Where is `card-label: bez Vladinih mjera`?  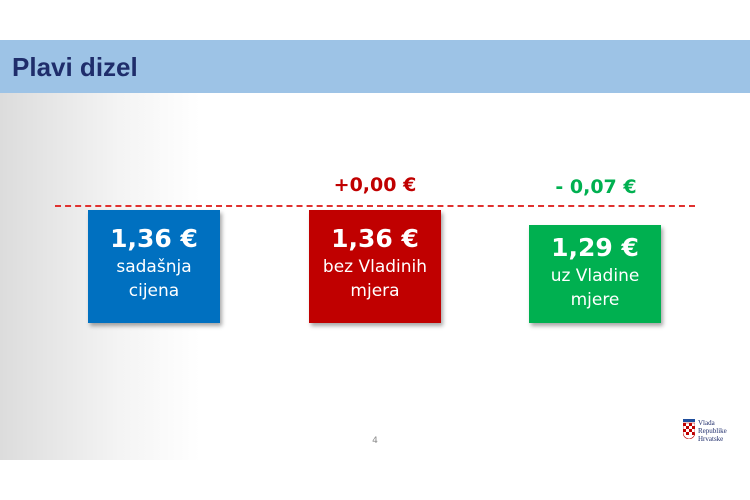
card-label: bez Vladinih mjera is located at coordinates (375, 279).